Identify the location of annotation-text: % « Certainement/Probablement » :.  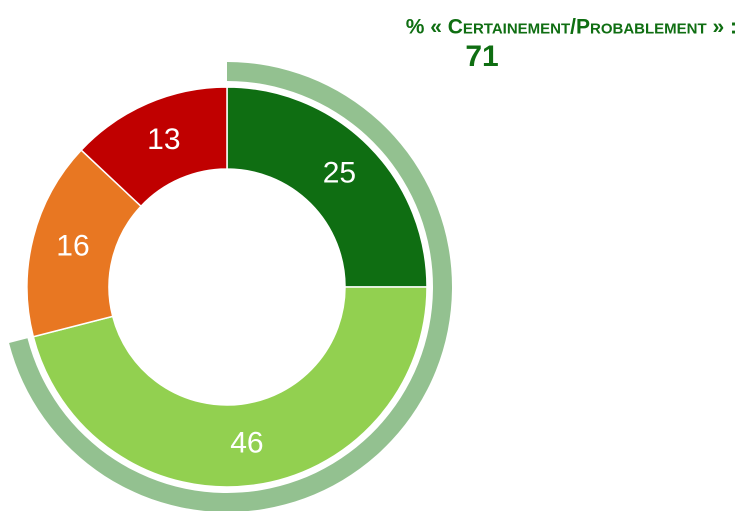
(571, 27).